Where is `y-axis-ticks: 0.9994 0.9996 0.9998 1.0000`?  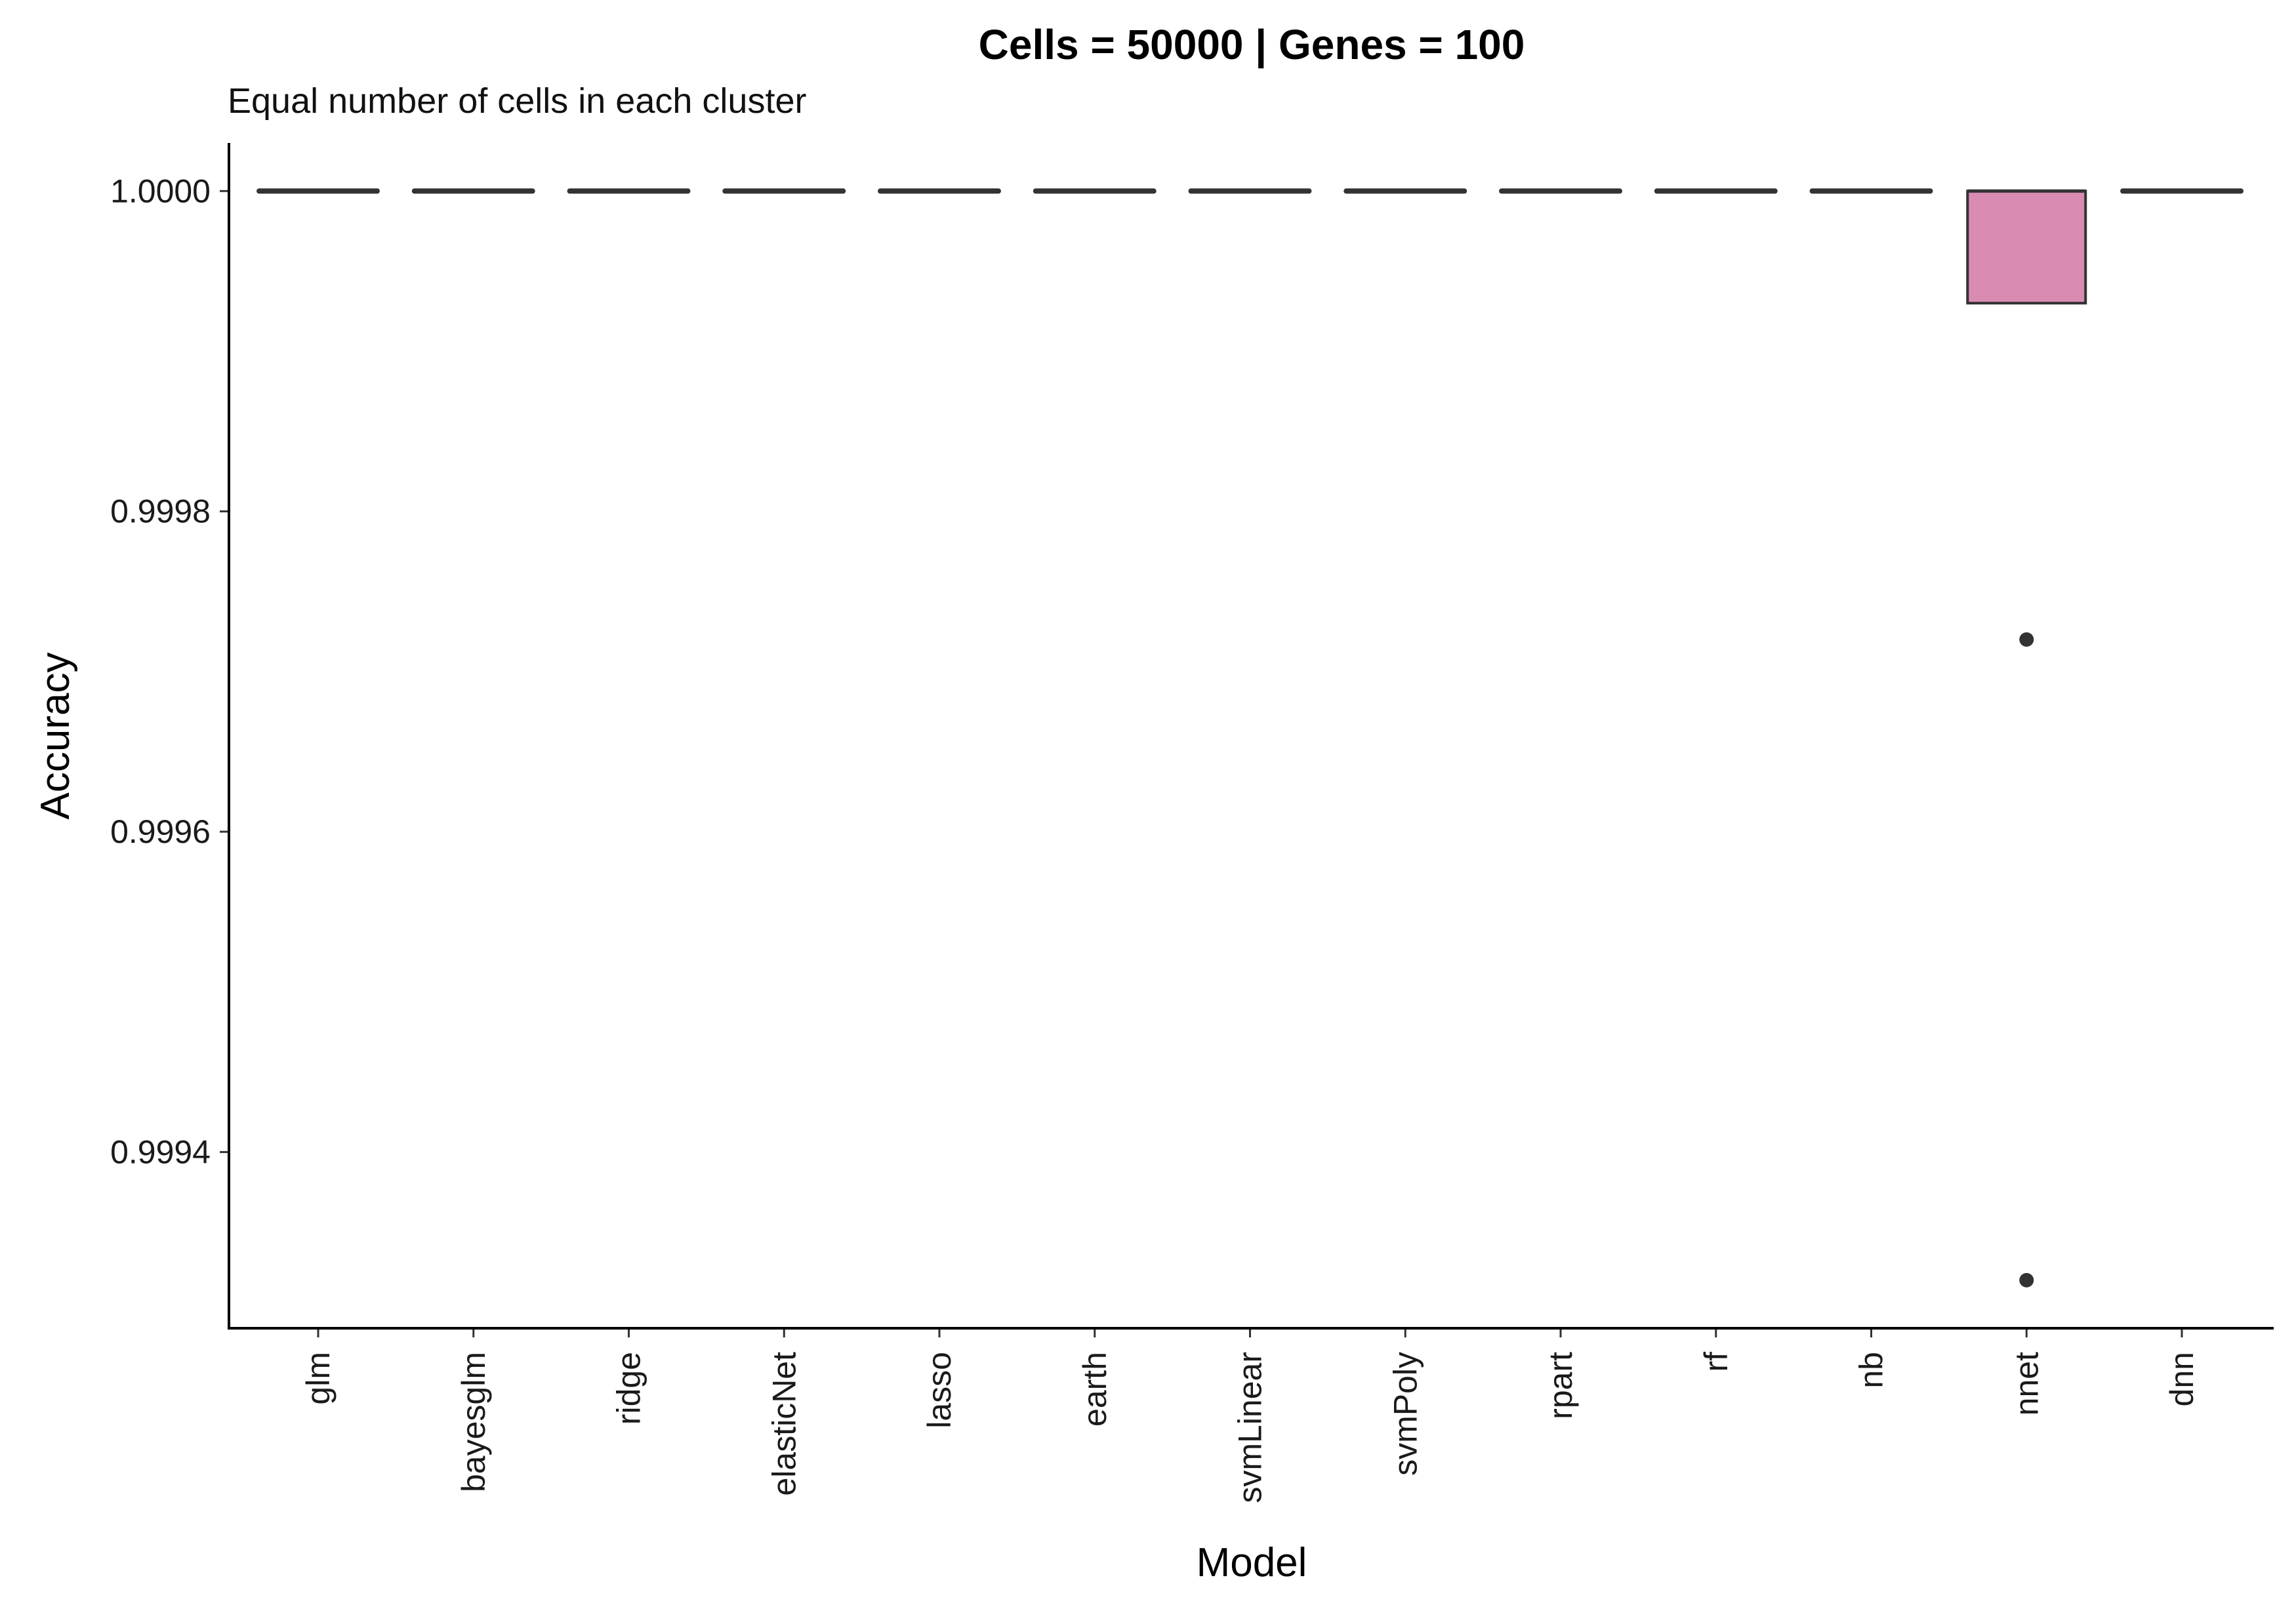 y-axis-ticks: 0.9994 0.9996 0.9998 1.0000 is located at coordinates (169, 671).